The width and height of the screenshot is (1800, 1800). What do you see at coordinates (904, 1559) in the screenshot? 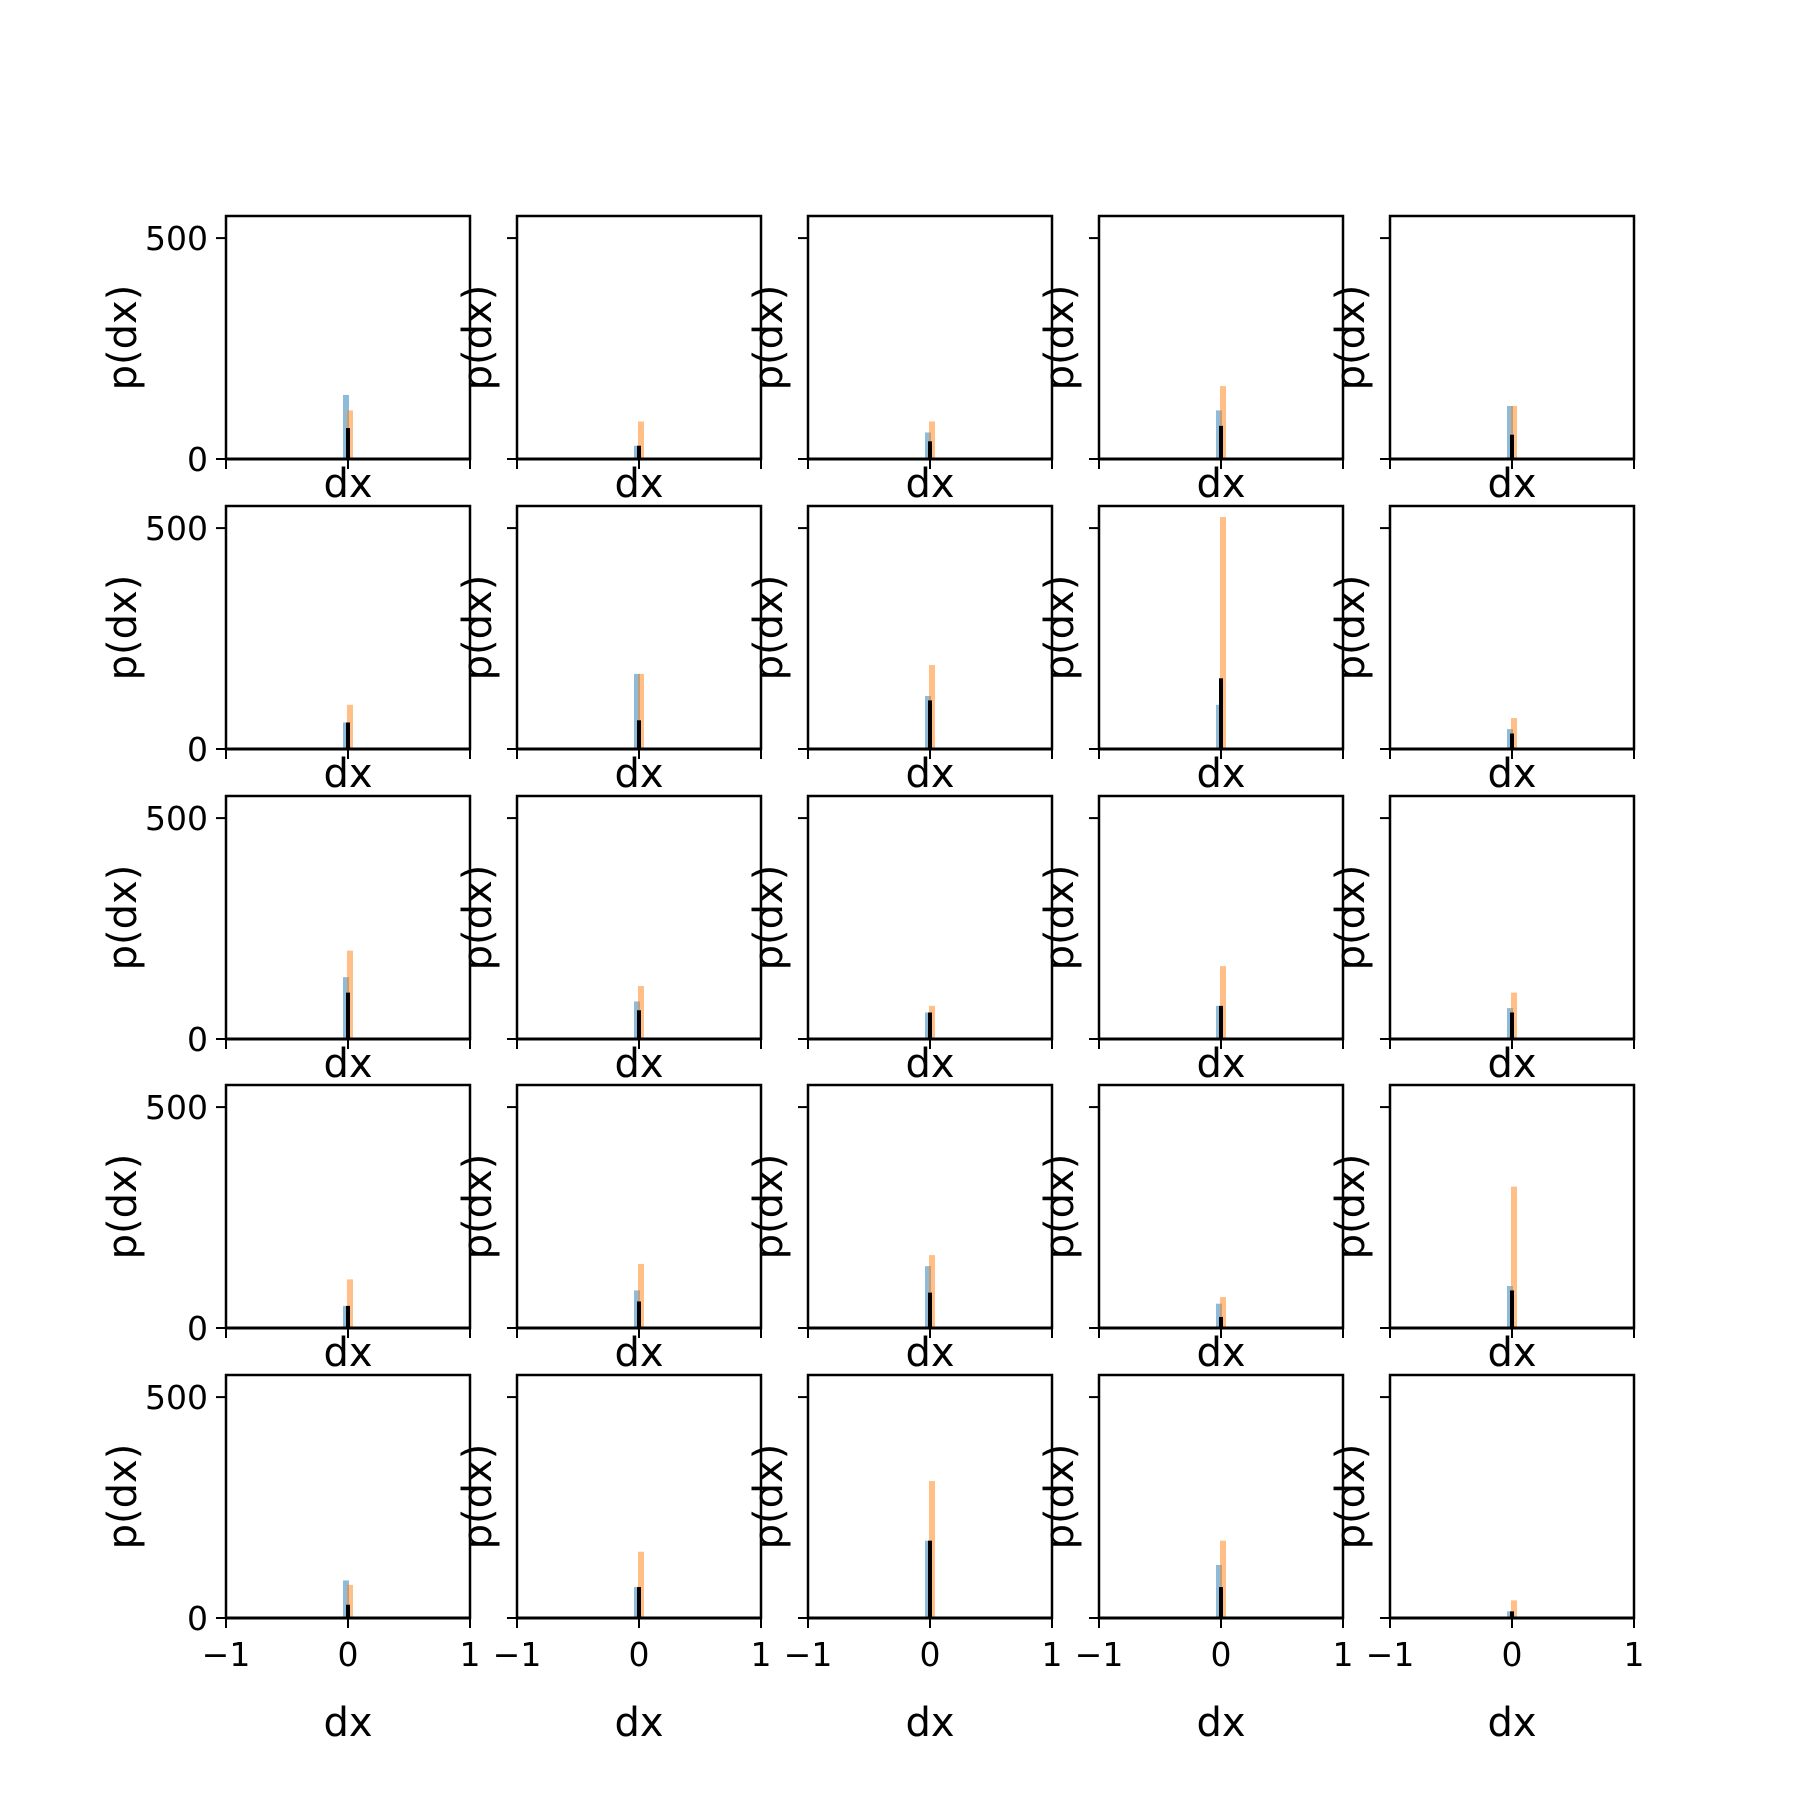
I see `subplot-r5-c3: −1 0 1 dx p(dx)` at bounding box center [904, 1559].